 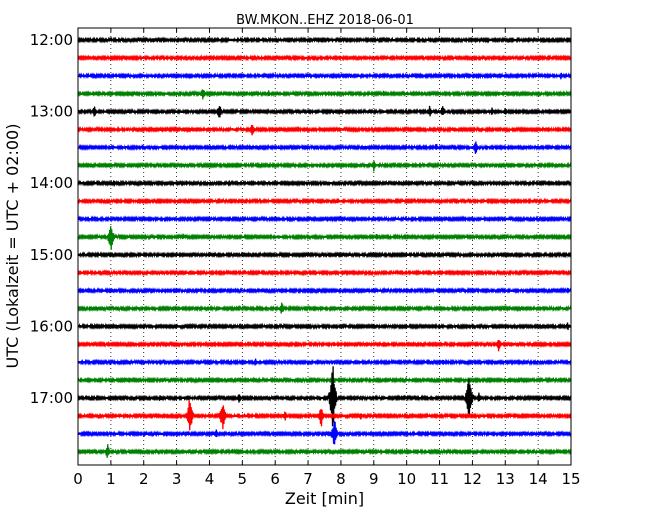 What do you see at coordinates (51, 398) in the screenshot?
I see `y-tick-label-17:00: 17:00` at bounding box center [51, 398].